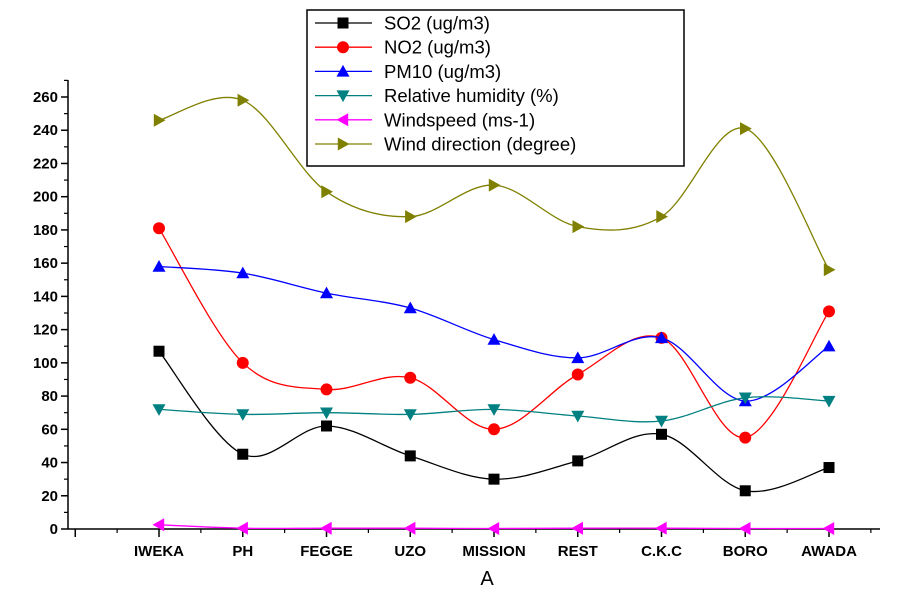 The height and width of the screenshot is (592, 897). Describe the element at coordinates (159, 551) in the screenshot. I see `x-tick-label: IWEKA` at that location.